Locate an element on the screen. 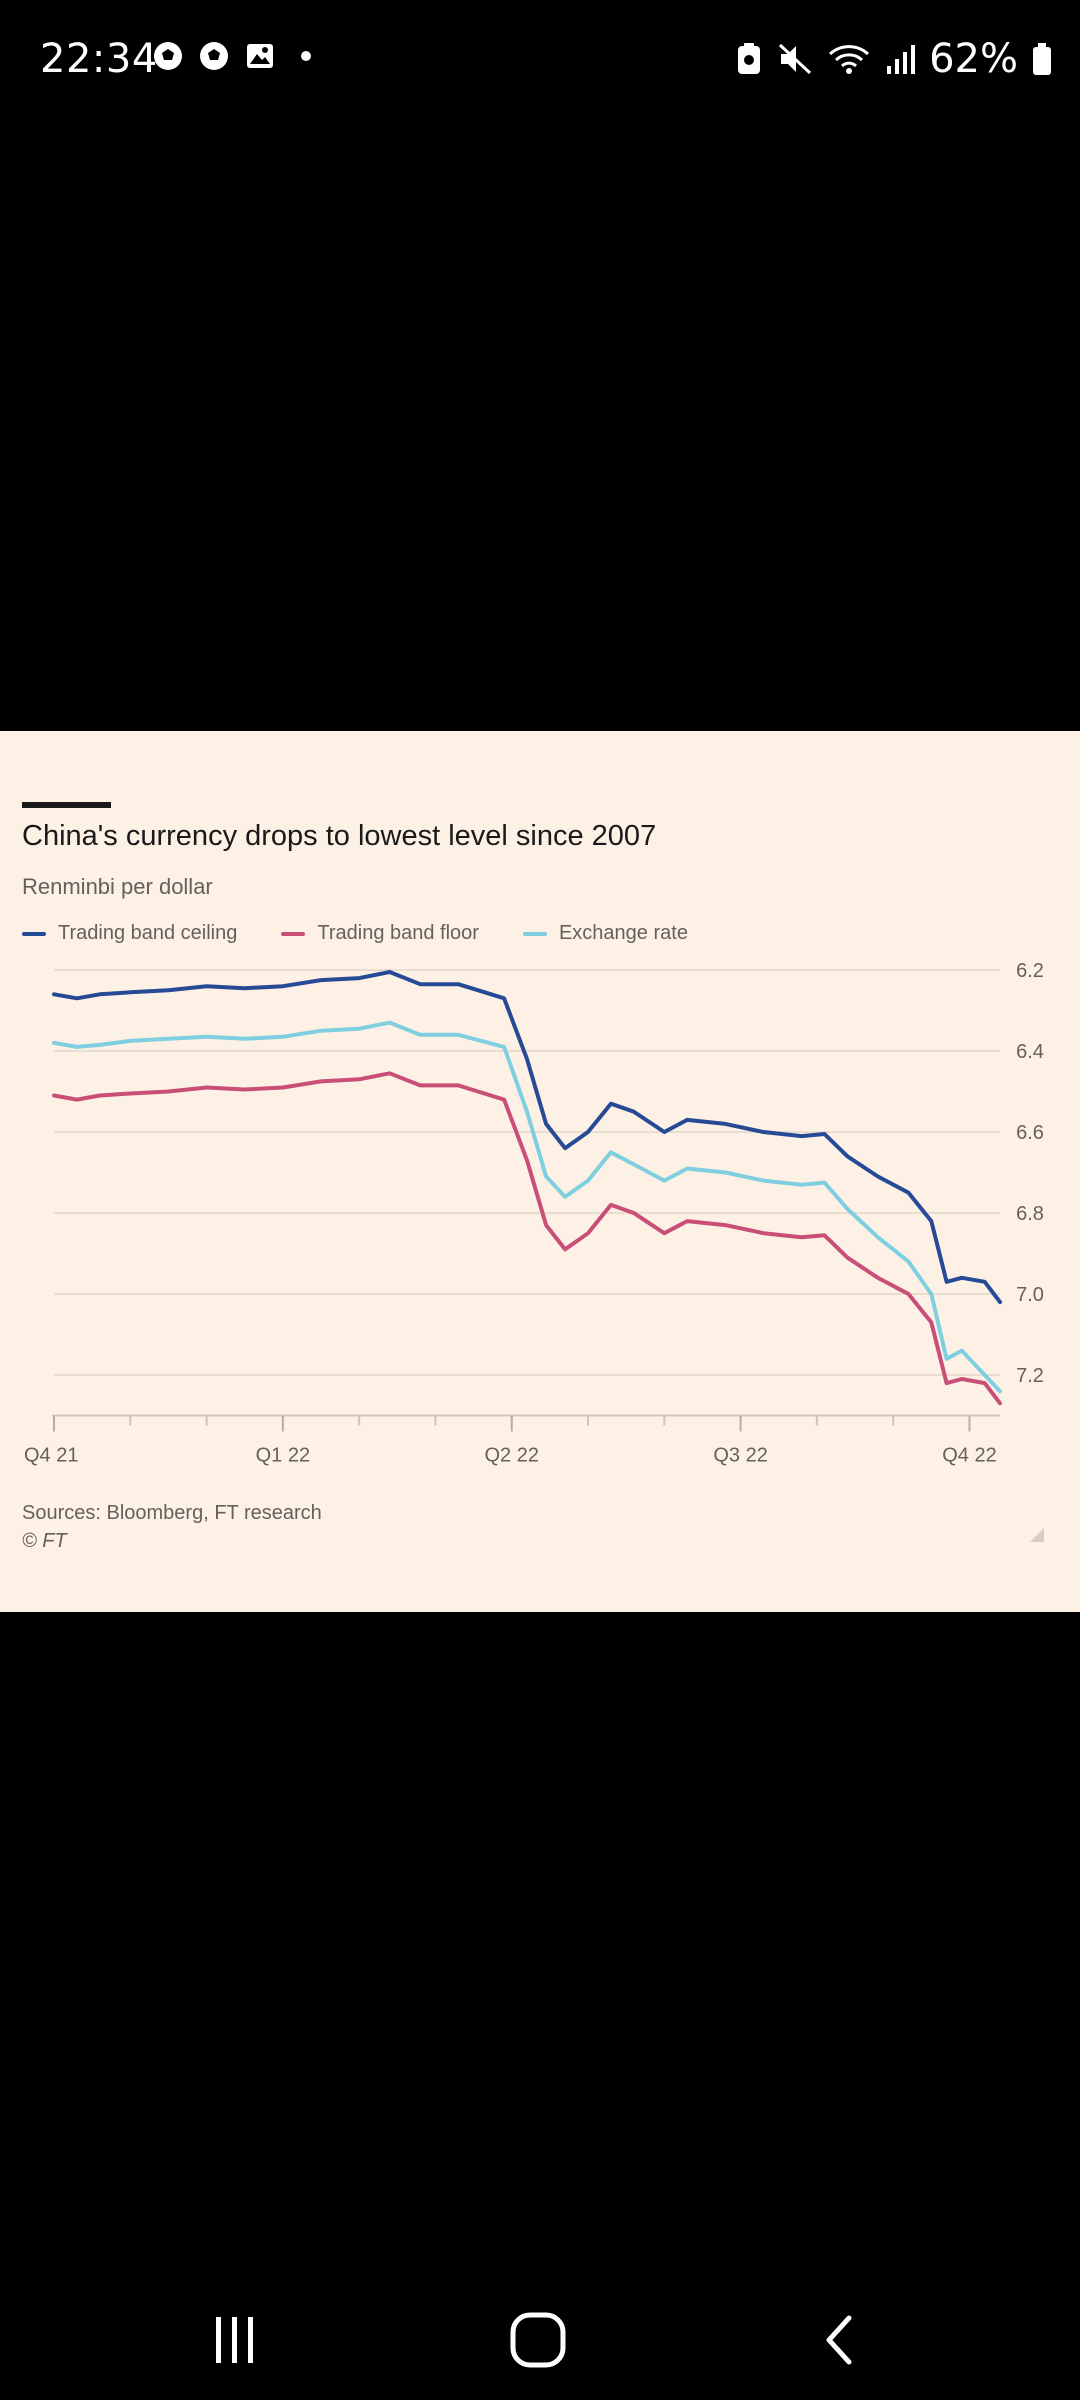 This screenshot has height=2400, width=1080. battery-percent: 62% is located at coordinates (973, 59).